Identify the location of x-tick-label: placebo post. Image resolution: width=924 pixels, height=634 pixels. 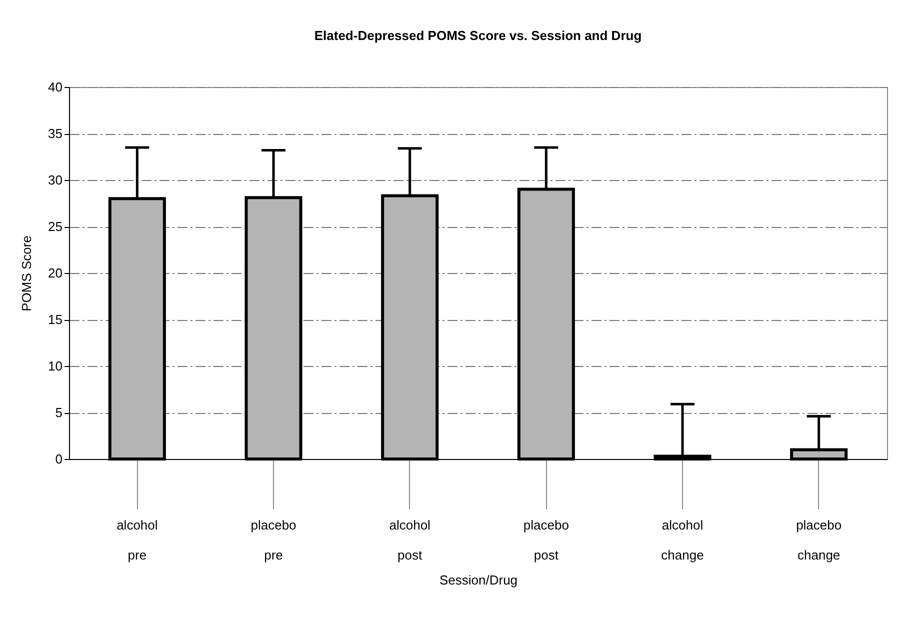
(546, 540).